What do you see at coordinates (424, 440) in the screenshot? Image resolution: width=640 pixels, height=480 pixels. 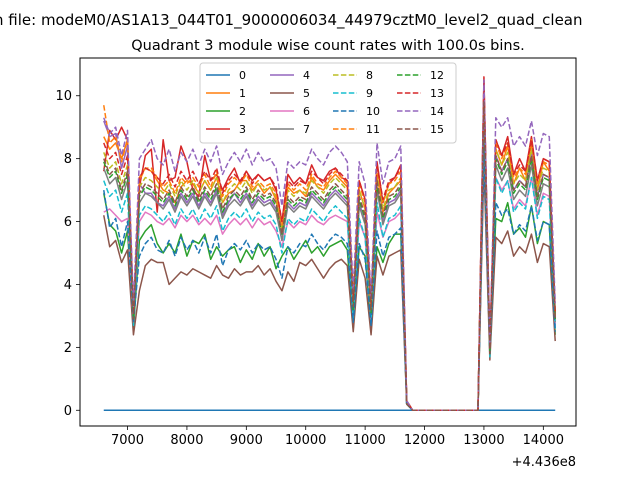 I see `x-tick-label: 12000` at bounding box center [424, 440].